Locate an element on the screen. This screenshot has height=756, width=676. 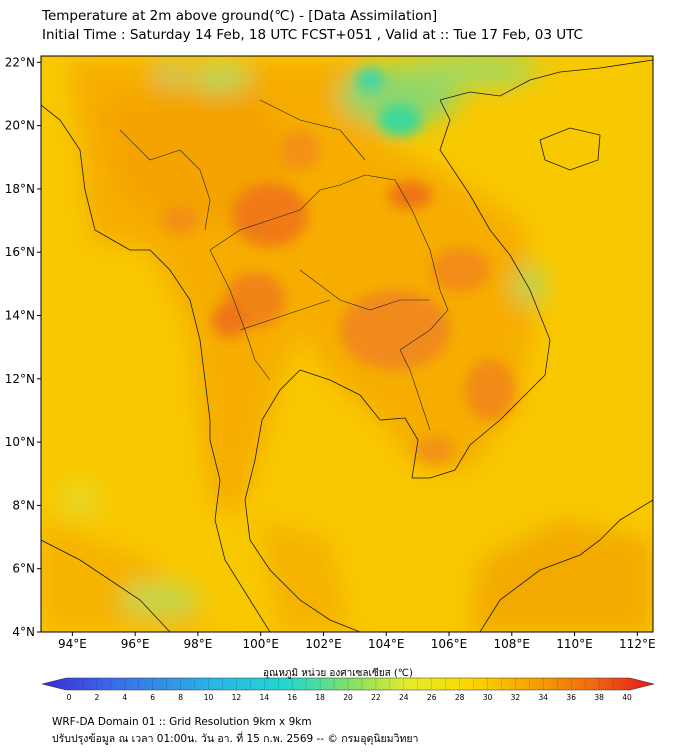
lon-tick-label: 96°E is located at coordinates (135, 644).